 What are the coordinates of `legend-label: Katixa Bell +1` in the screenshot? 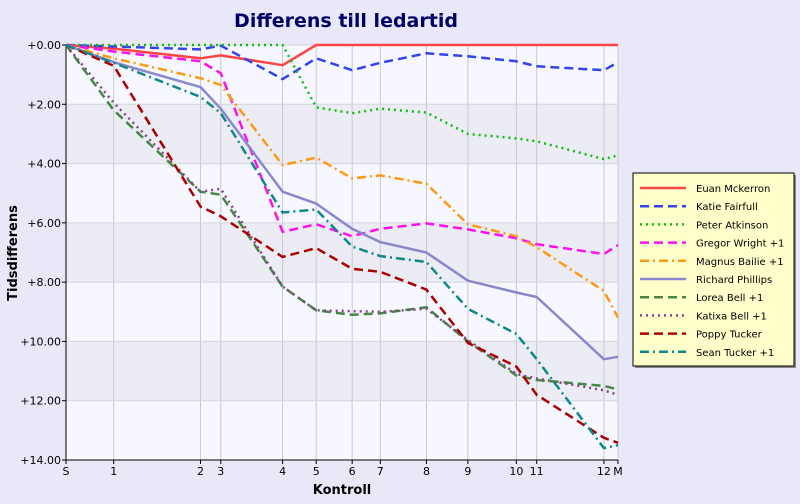 It's located at (731, 316).